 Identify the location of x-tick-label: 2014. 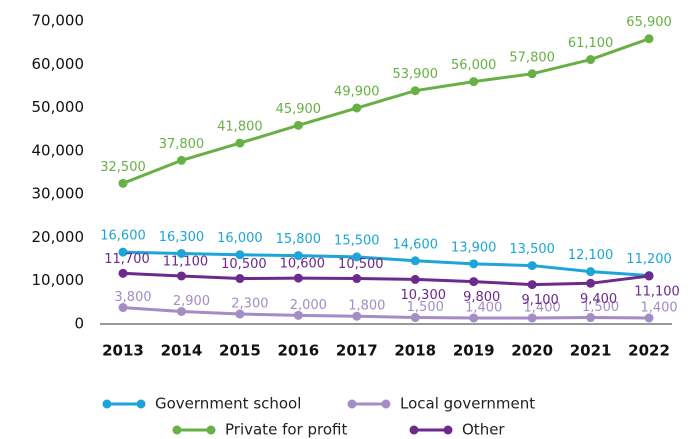
(182, 351).